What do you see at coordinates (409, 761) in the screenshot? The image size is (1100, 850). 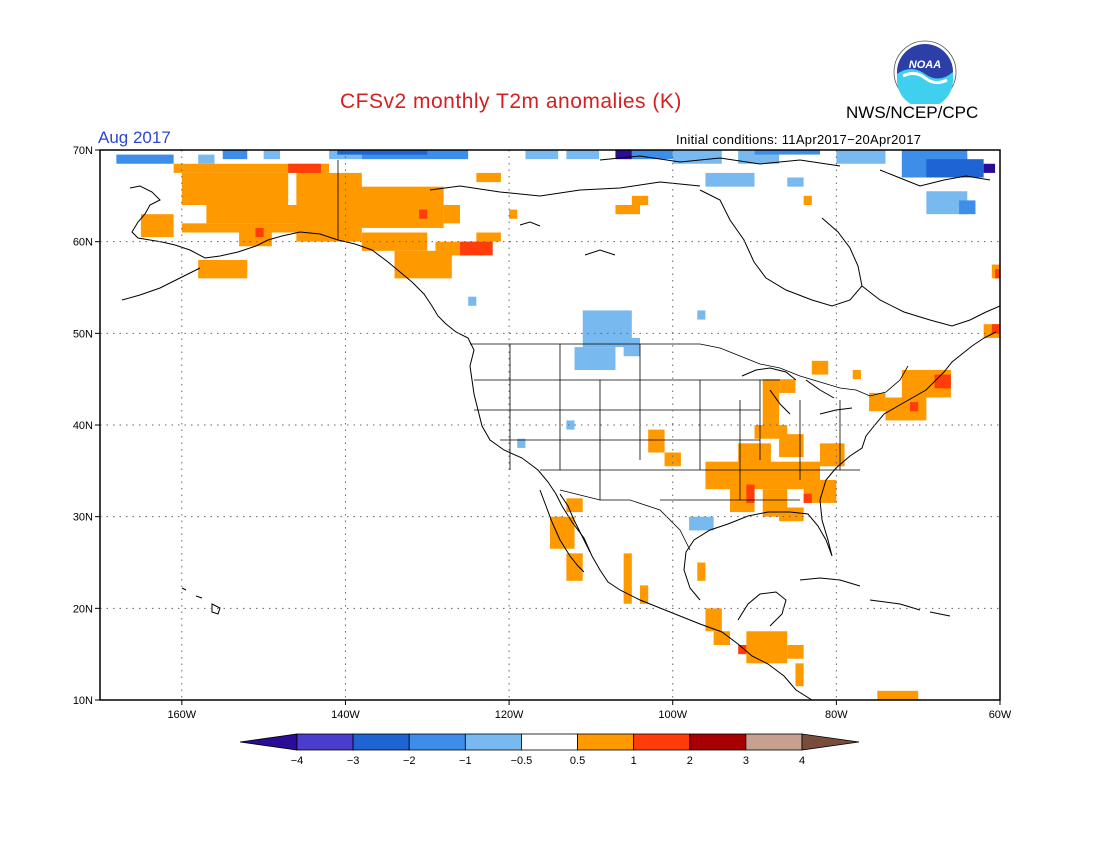 I see `colorbar-label: −2` at bounding box center [409, 761].